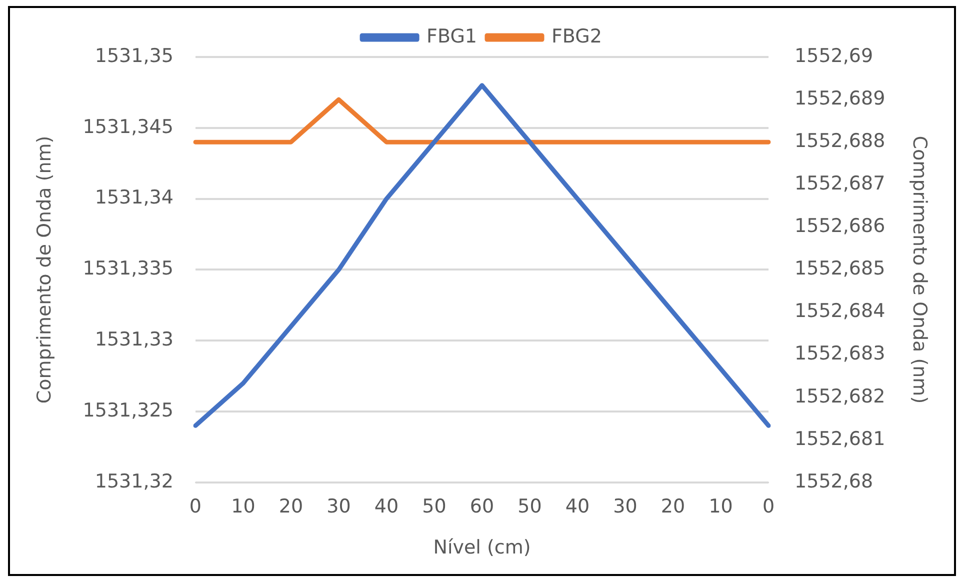  What do you see at coordinates (128, 410) in the screenshot?
I see `y-tick-label: 1531,325` at bounding box center [128, 410].